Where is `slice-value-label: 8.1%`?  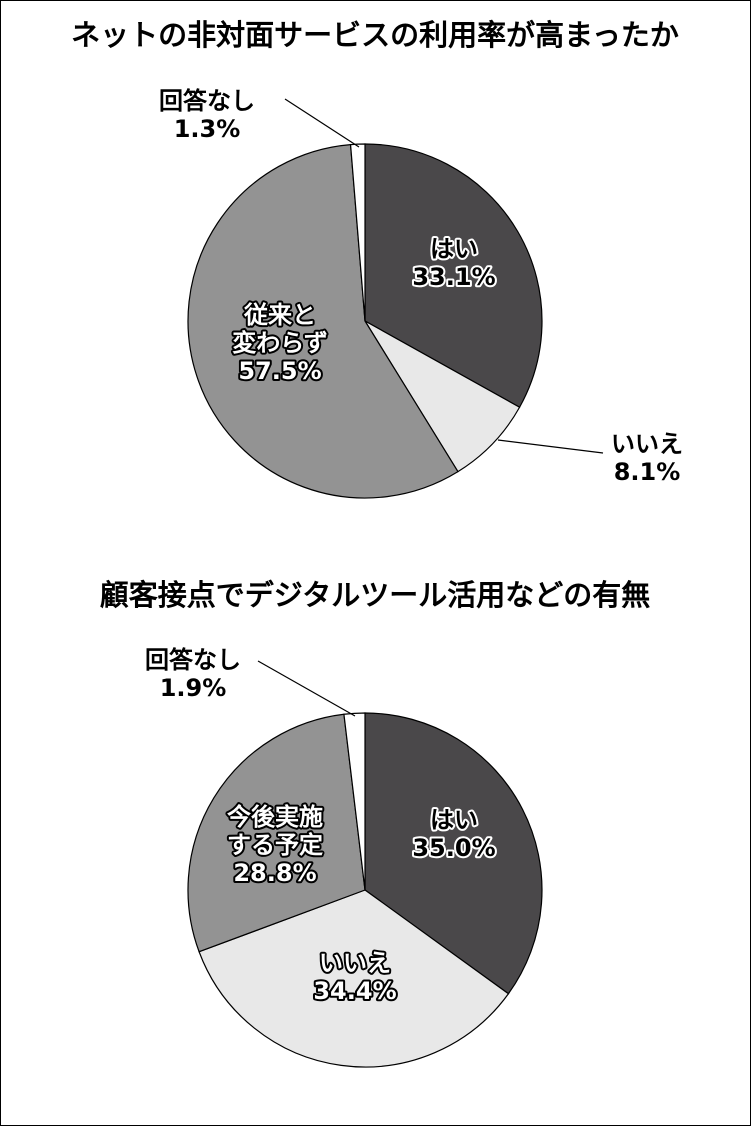 slice-value-label: 8.1% is located at coordinates (647, 472).